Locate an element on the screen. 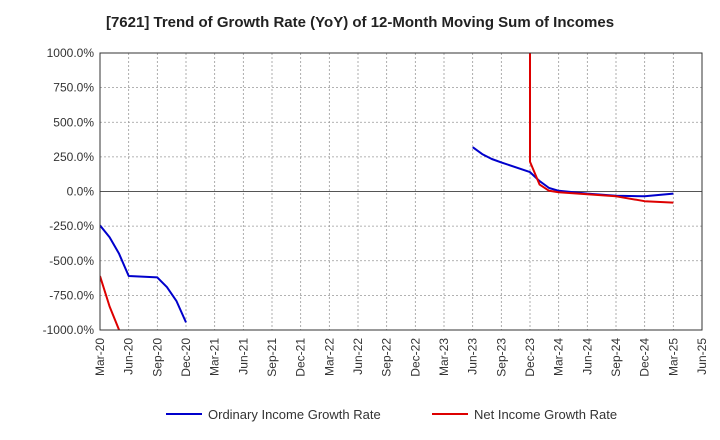  x-tick-label: Jun-25 is located at coordinates (702, 356).